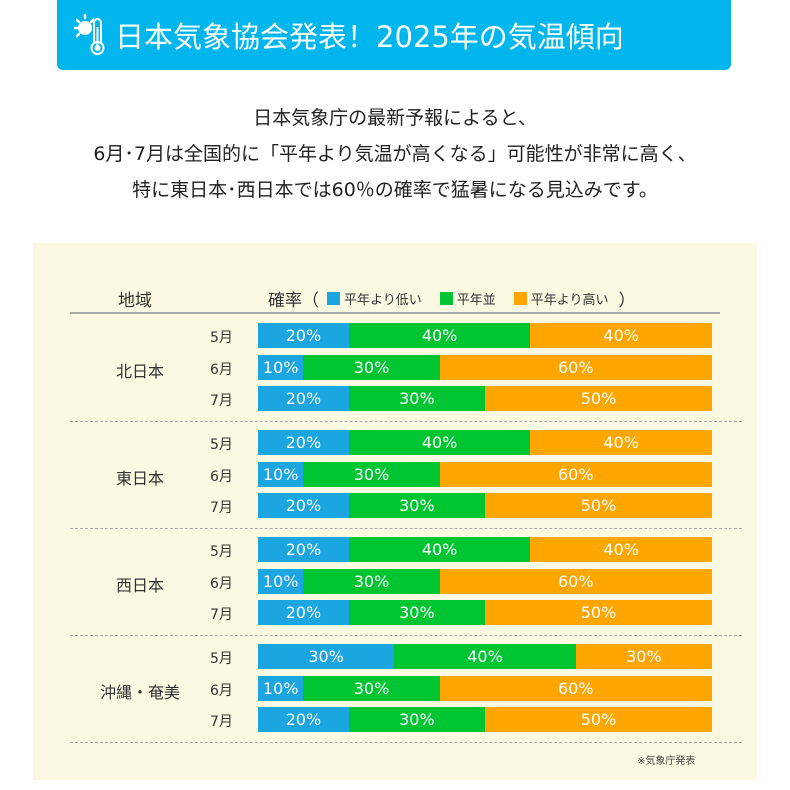 This screenshot has height=790, width=790. I want to click on header-prob: 確率（, so click(293, 301).